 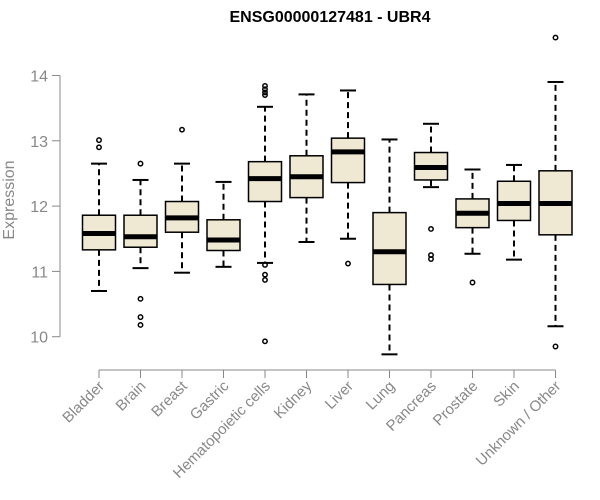 I want to click on box-skin, so click(x=514, y=212).